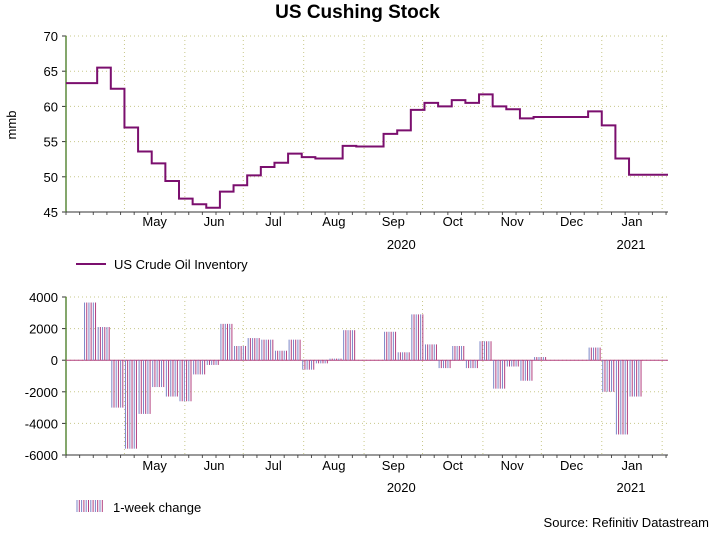  Describe the element at coordinates (41, 455) in the screenshot. I see `y-tick-label: -6000` at that location.